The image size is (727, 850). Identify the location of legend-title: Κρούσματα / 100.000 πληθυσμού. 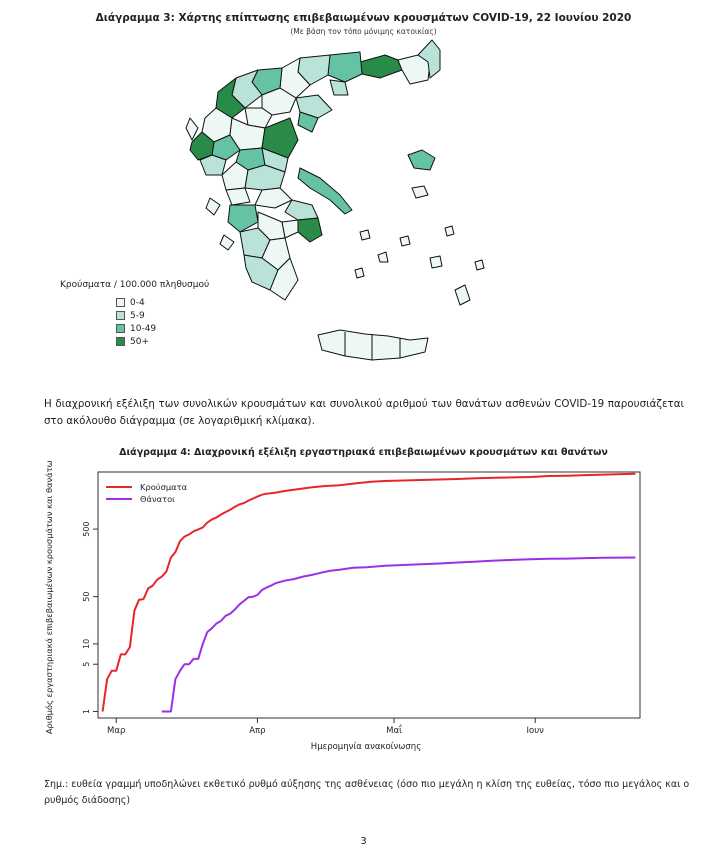
(135, 285).